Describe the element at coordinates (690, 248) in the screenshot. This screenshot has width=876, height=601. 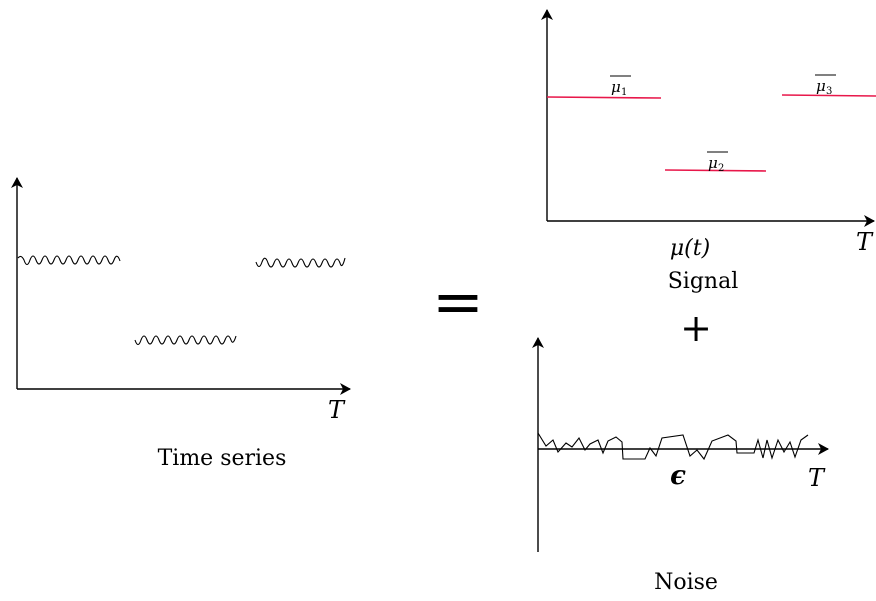
I see `signal-function-label: μ(t)` at that location.